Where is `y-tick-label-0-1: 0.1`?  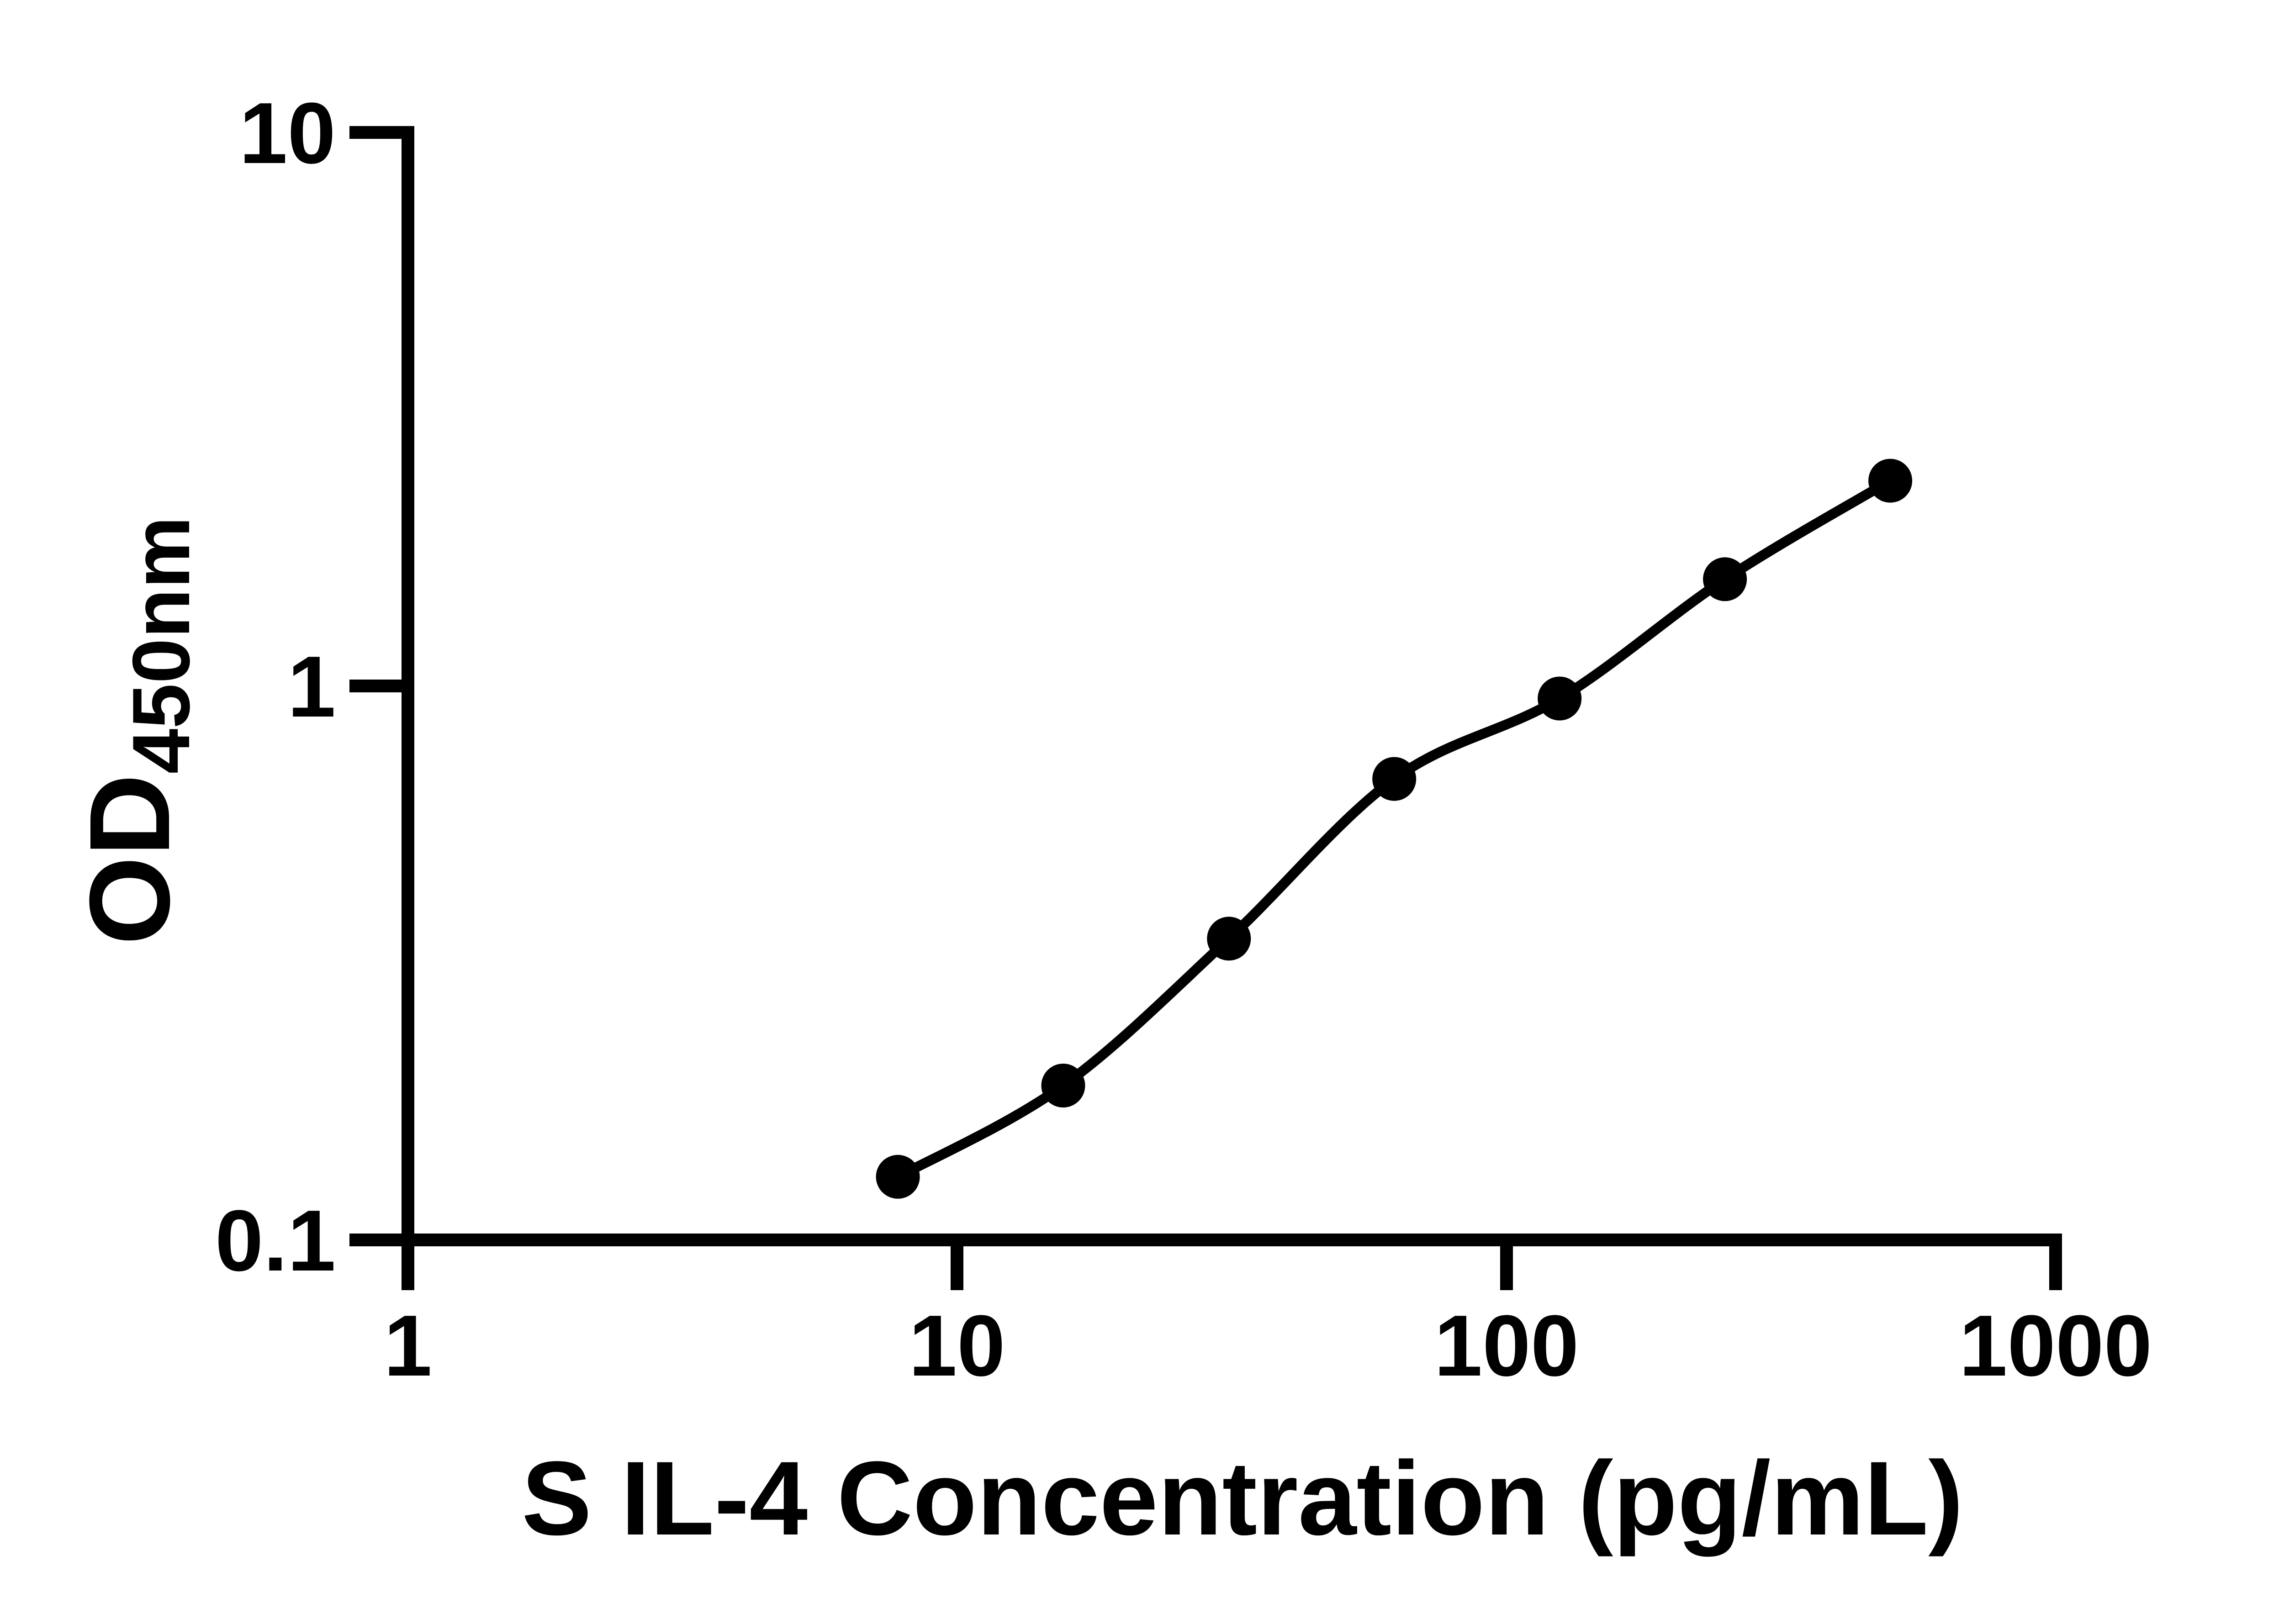
y-tick-label-0-1: 0.1 is located at coordinates (275, 1240).